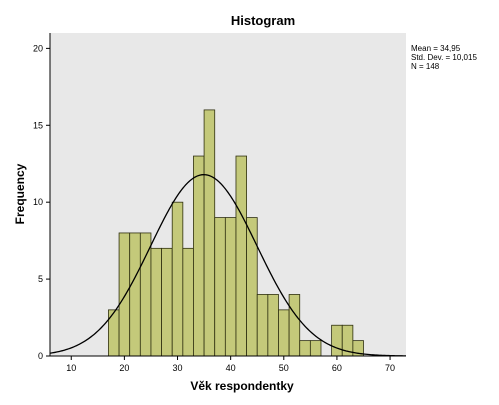 This screenshot has width=499, height=405. Describe the element at coordinates (20, 193) in the screenshot. I see `y-axis-label: Frequency` at that location.